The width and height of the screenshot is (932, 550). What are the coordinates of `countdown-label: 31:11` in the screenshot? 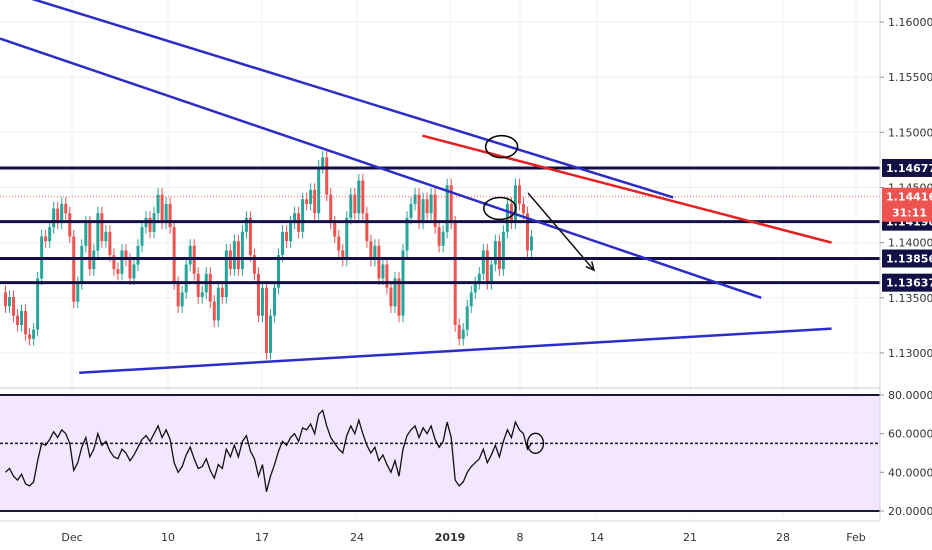 It's located at (909, 213).